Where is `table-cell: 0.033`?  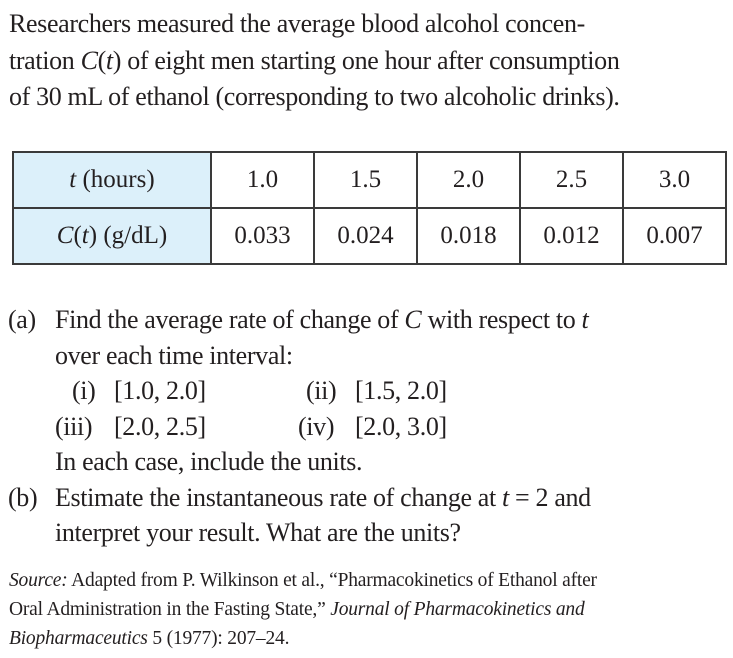
table-cell: 0.033 is located at coordinates (262, 236).